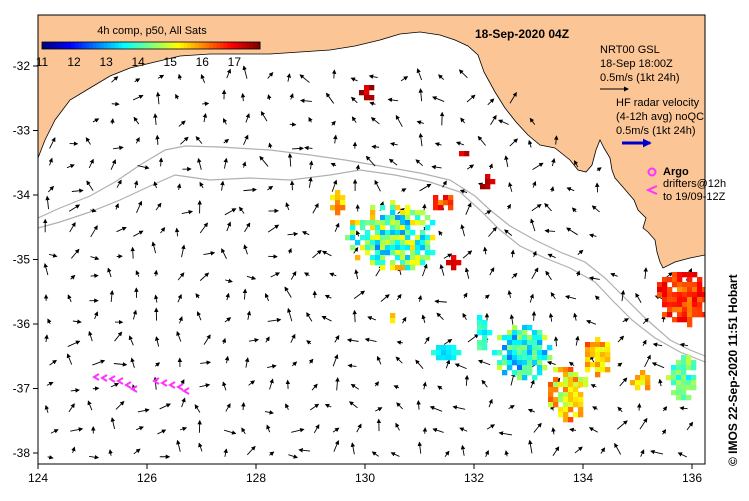 This screenshot has width=749, height=501. What do you see at coordinates (138, 62) in the screenshot?
I see `colorbar-tick-label: 14` at bounding box center [138, 62].